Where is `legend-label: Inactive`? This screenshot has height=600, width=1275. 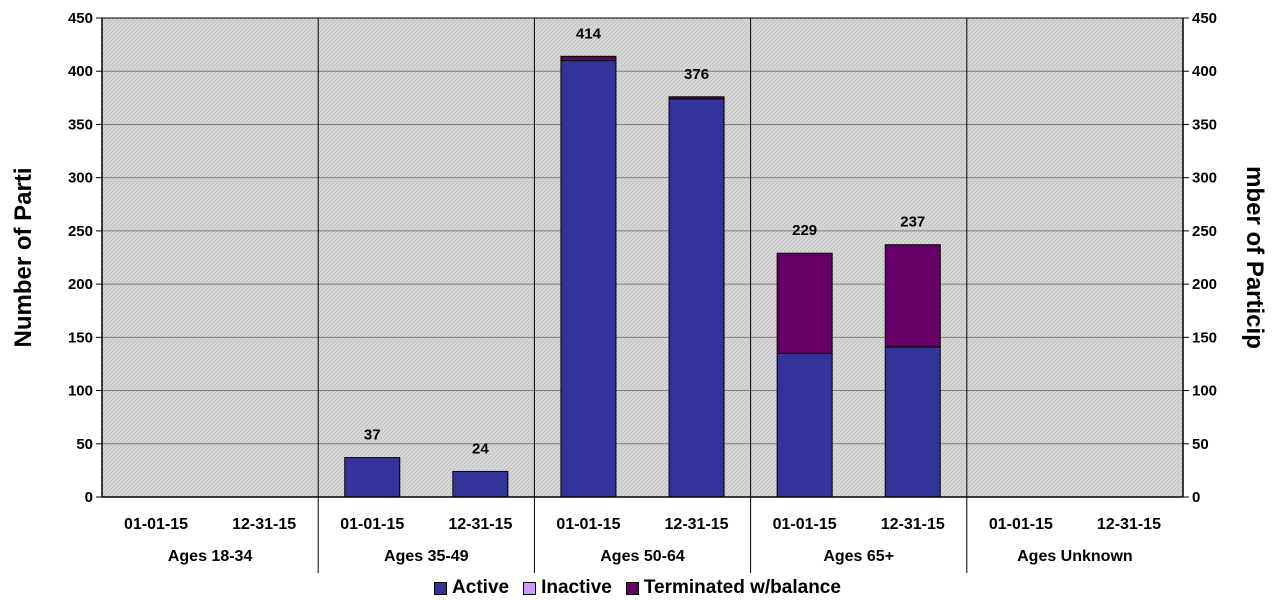 legend-label: Inactive is located at coordinates (576, 587).